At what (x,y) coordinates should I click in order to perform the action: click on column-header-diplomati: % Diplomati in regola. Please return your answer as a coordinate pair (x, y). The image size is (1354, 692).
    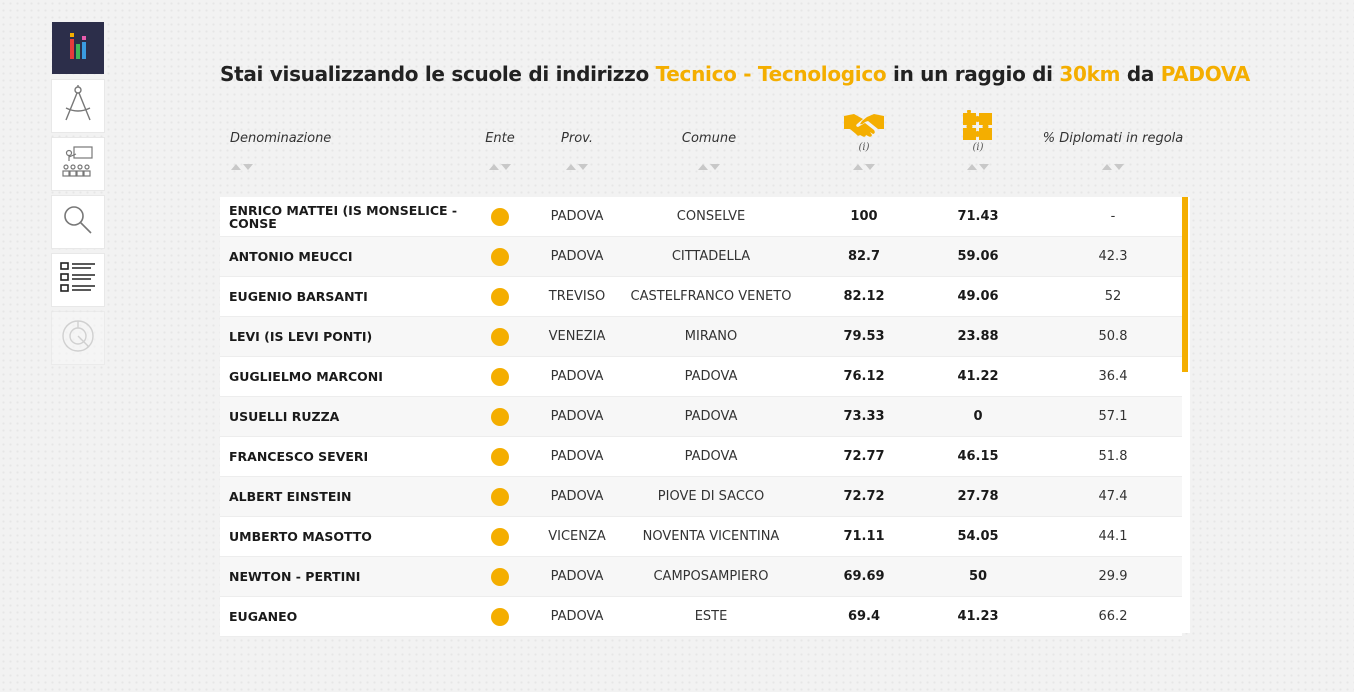
    Looking at the image, I should click on (1113, 148).